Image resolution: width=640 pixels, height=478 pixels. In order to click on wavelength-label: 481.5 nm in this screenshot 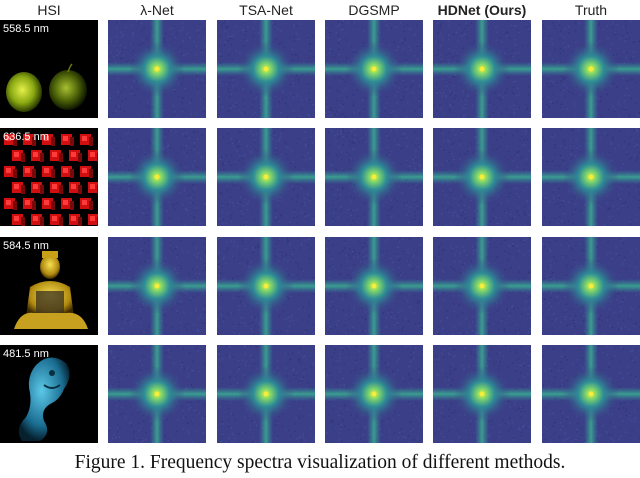, I will do `click(26, 354)`.